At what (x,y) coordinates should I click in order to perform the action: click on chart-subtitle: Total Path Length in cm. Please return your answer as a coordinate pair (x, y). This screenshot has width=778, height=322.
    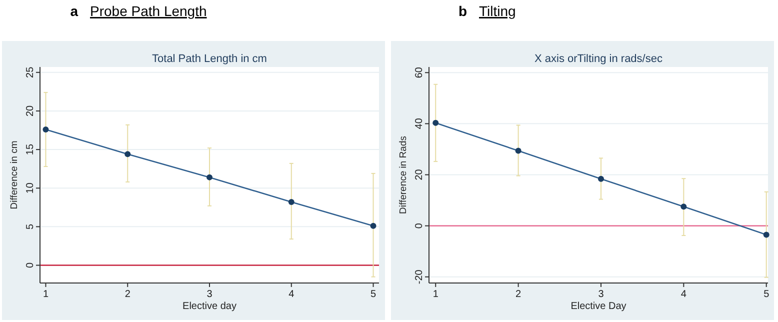
    Looking at the image, I should click on (209, 59).